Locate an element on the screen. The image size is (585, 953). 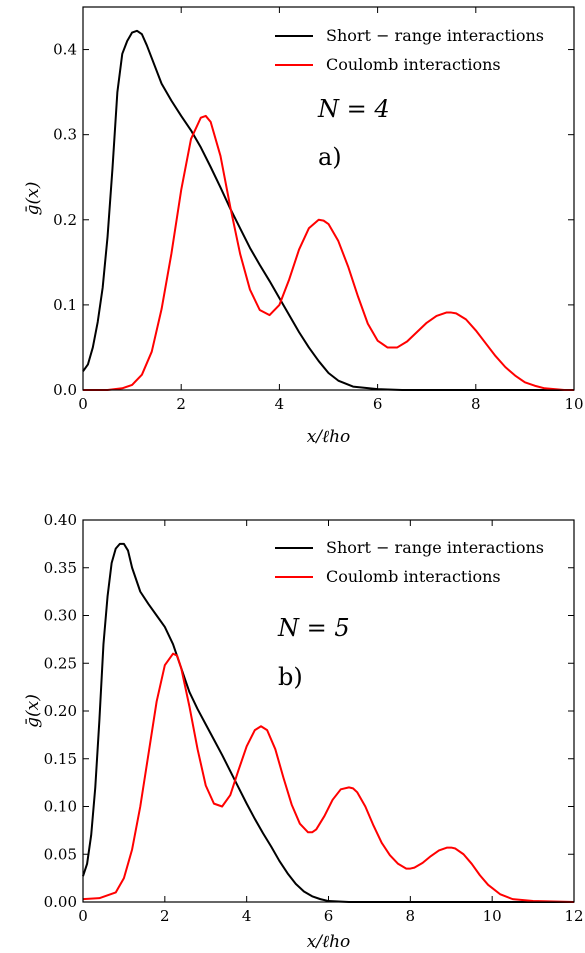
y-tick-label: 0.20 is located at coordinates (60, 711).